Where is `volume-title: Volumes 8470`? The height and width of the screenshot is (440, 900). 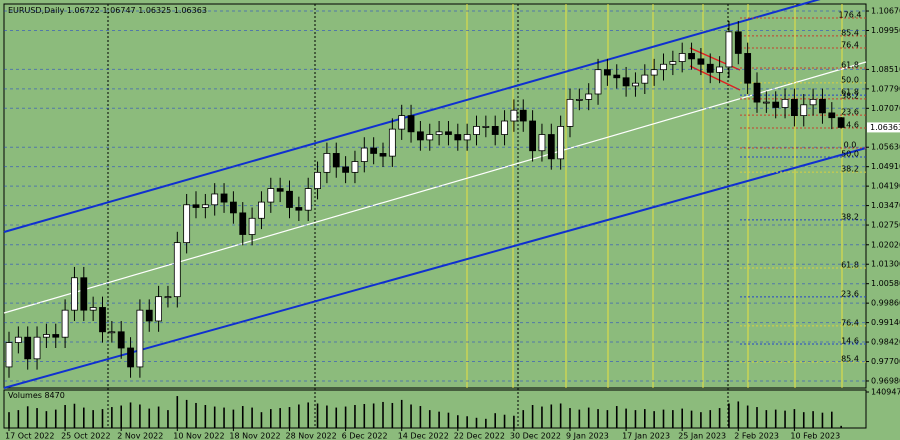
volume-title: Volumes 8470 is located at coordinates (36, 395).